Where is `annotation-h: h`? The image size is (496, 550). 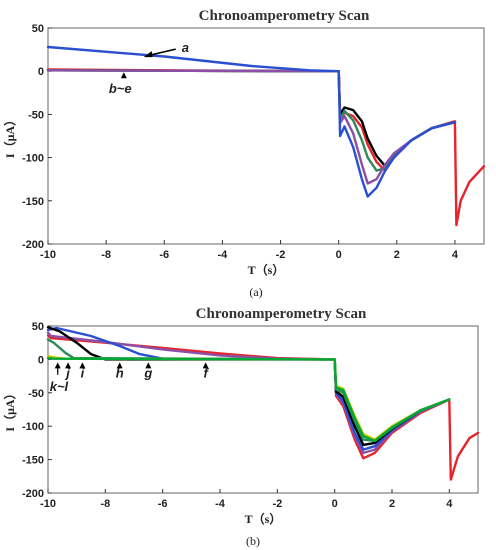 annotation-h: h is located at coordinates (120, 371).